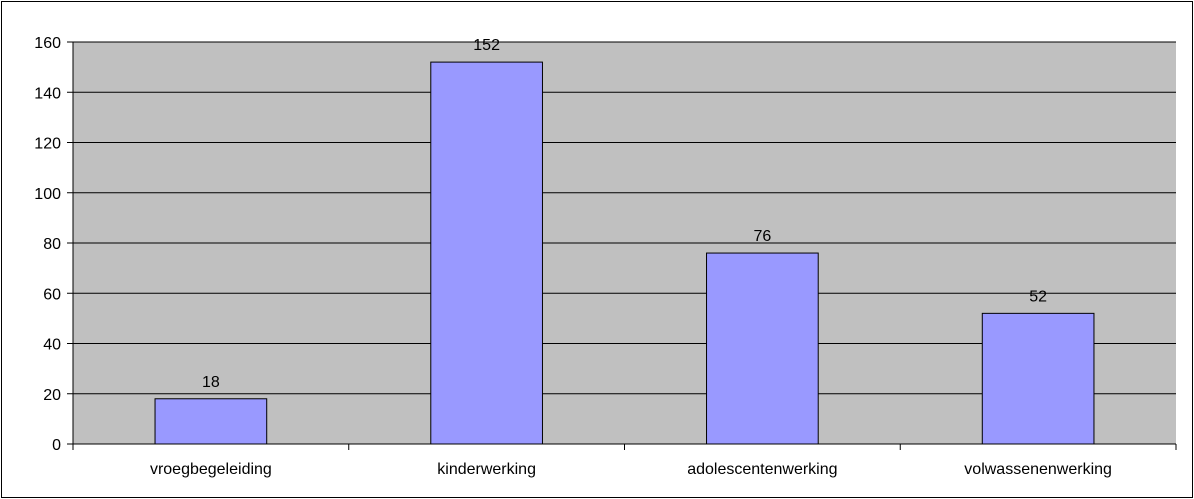  I want to click on category-label-vroegbegeleiding: vroegbegeleiding, so click(211, 469).